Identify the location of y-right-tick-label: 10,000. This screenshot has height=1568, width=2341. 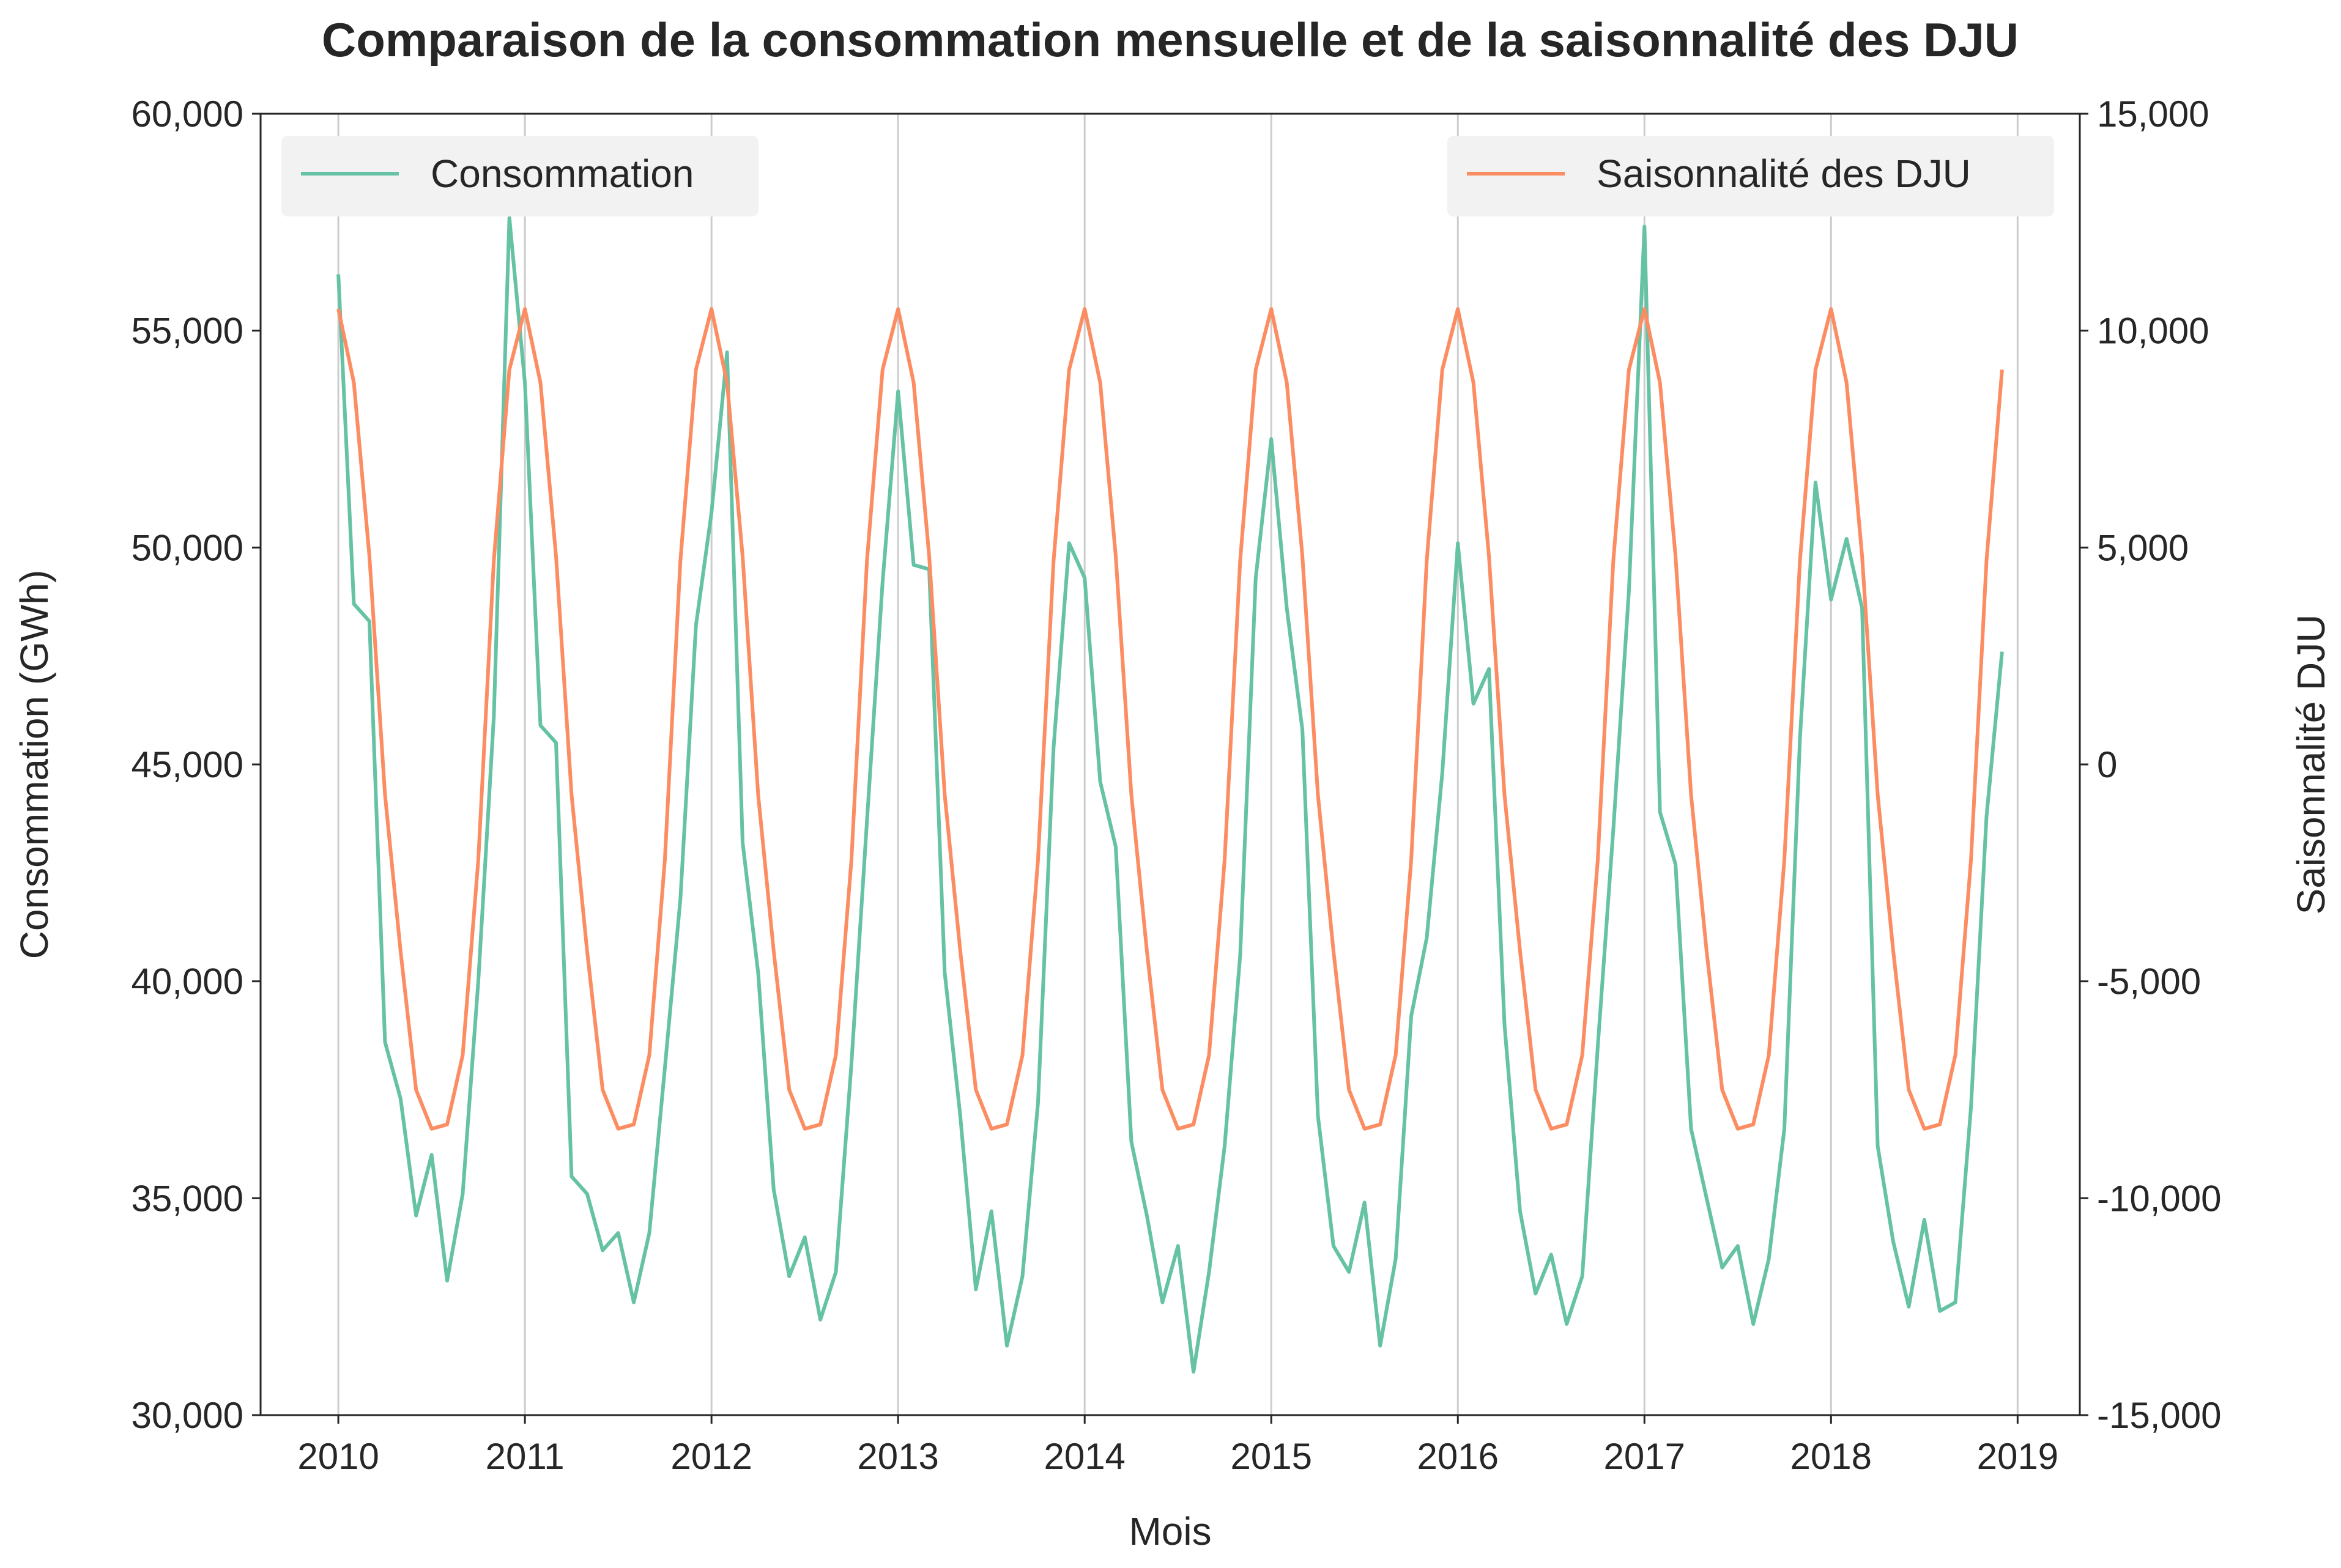
(2153, 331).